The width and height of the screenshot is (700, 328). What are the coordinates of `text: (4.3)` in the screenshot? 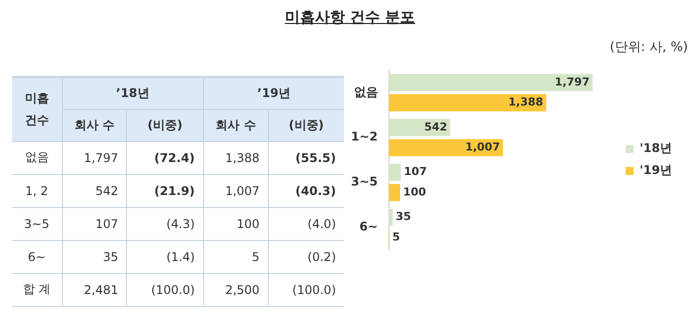 It's located at (165, 223).